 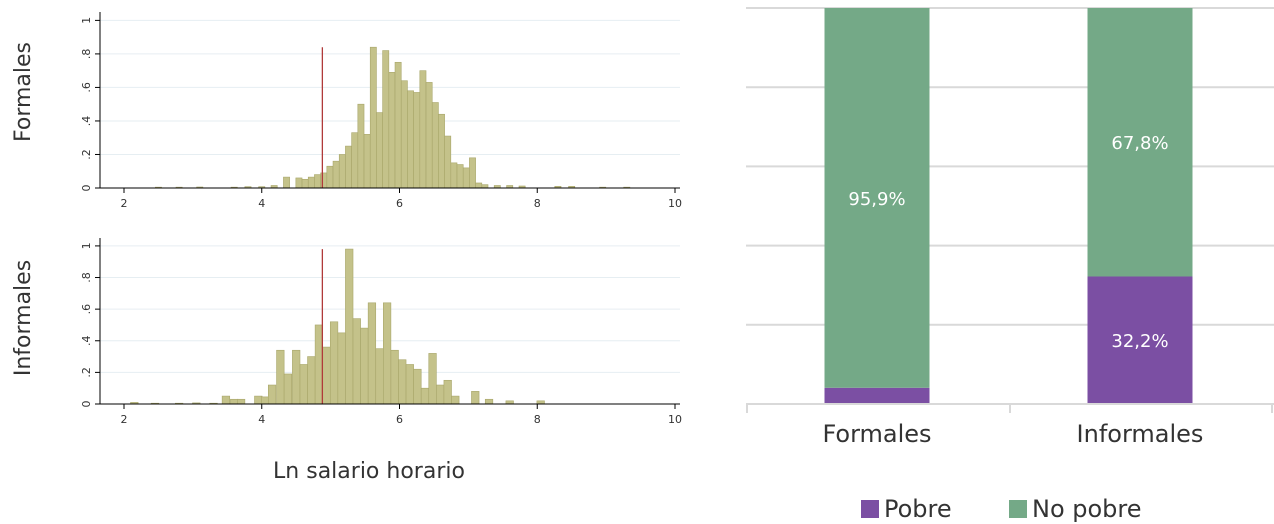 What do you see at coordinates (870, 509) in the screenshot?
I see `legend-swatch-pobre` at bounding box center [870, 509].